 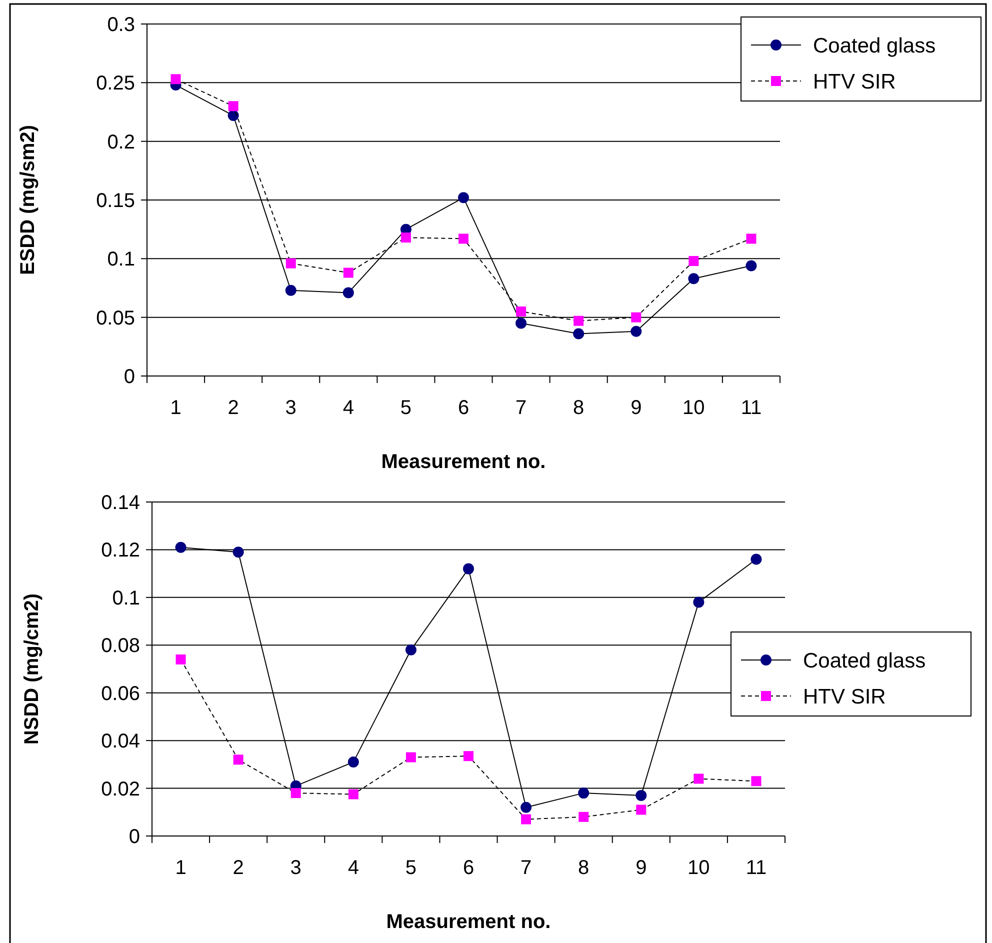 I want to click on y-axis-title: NSDD (mg/cm2), so click(x=32, y=669).